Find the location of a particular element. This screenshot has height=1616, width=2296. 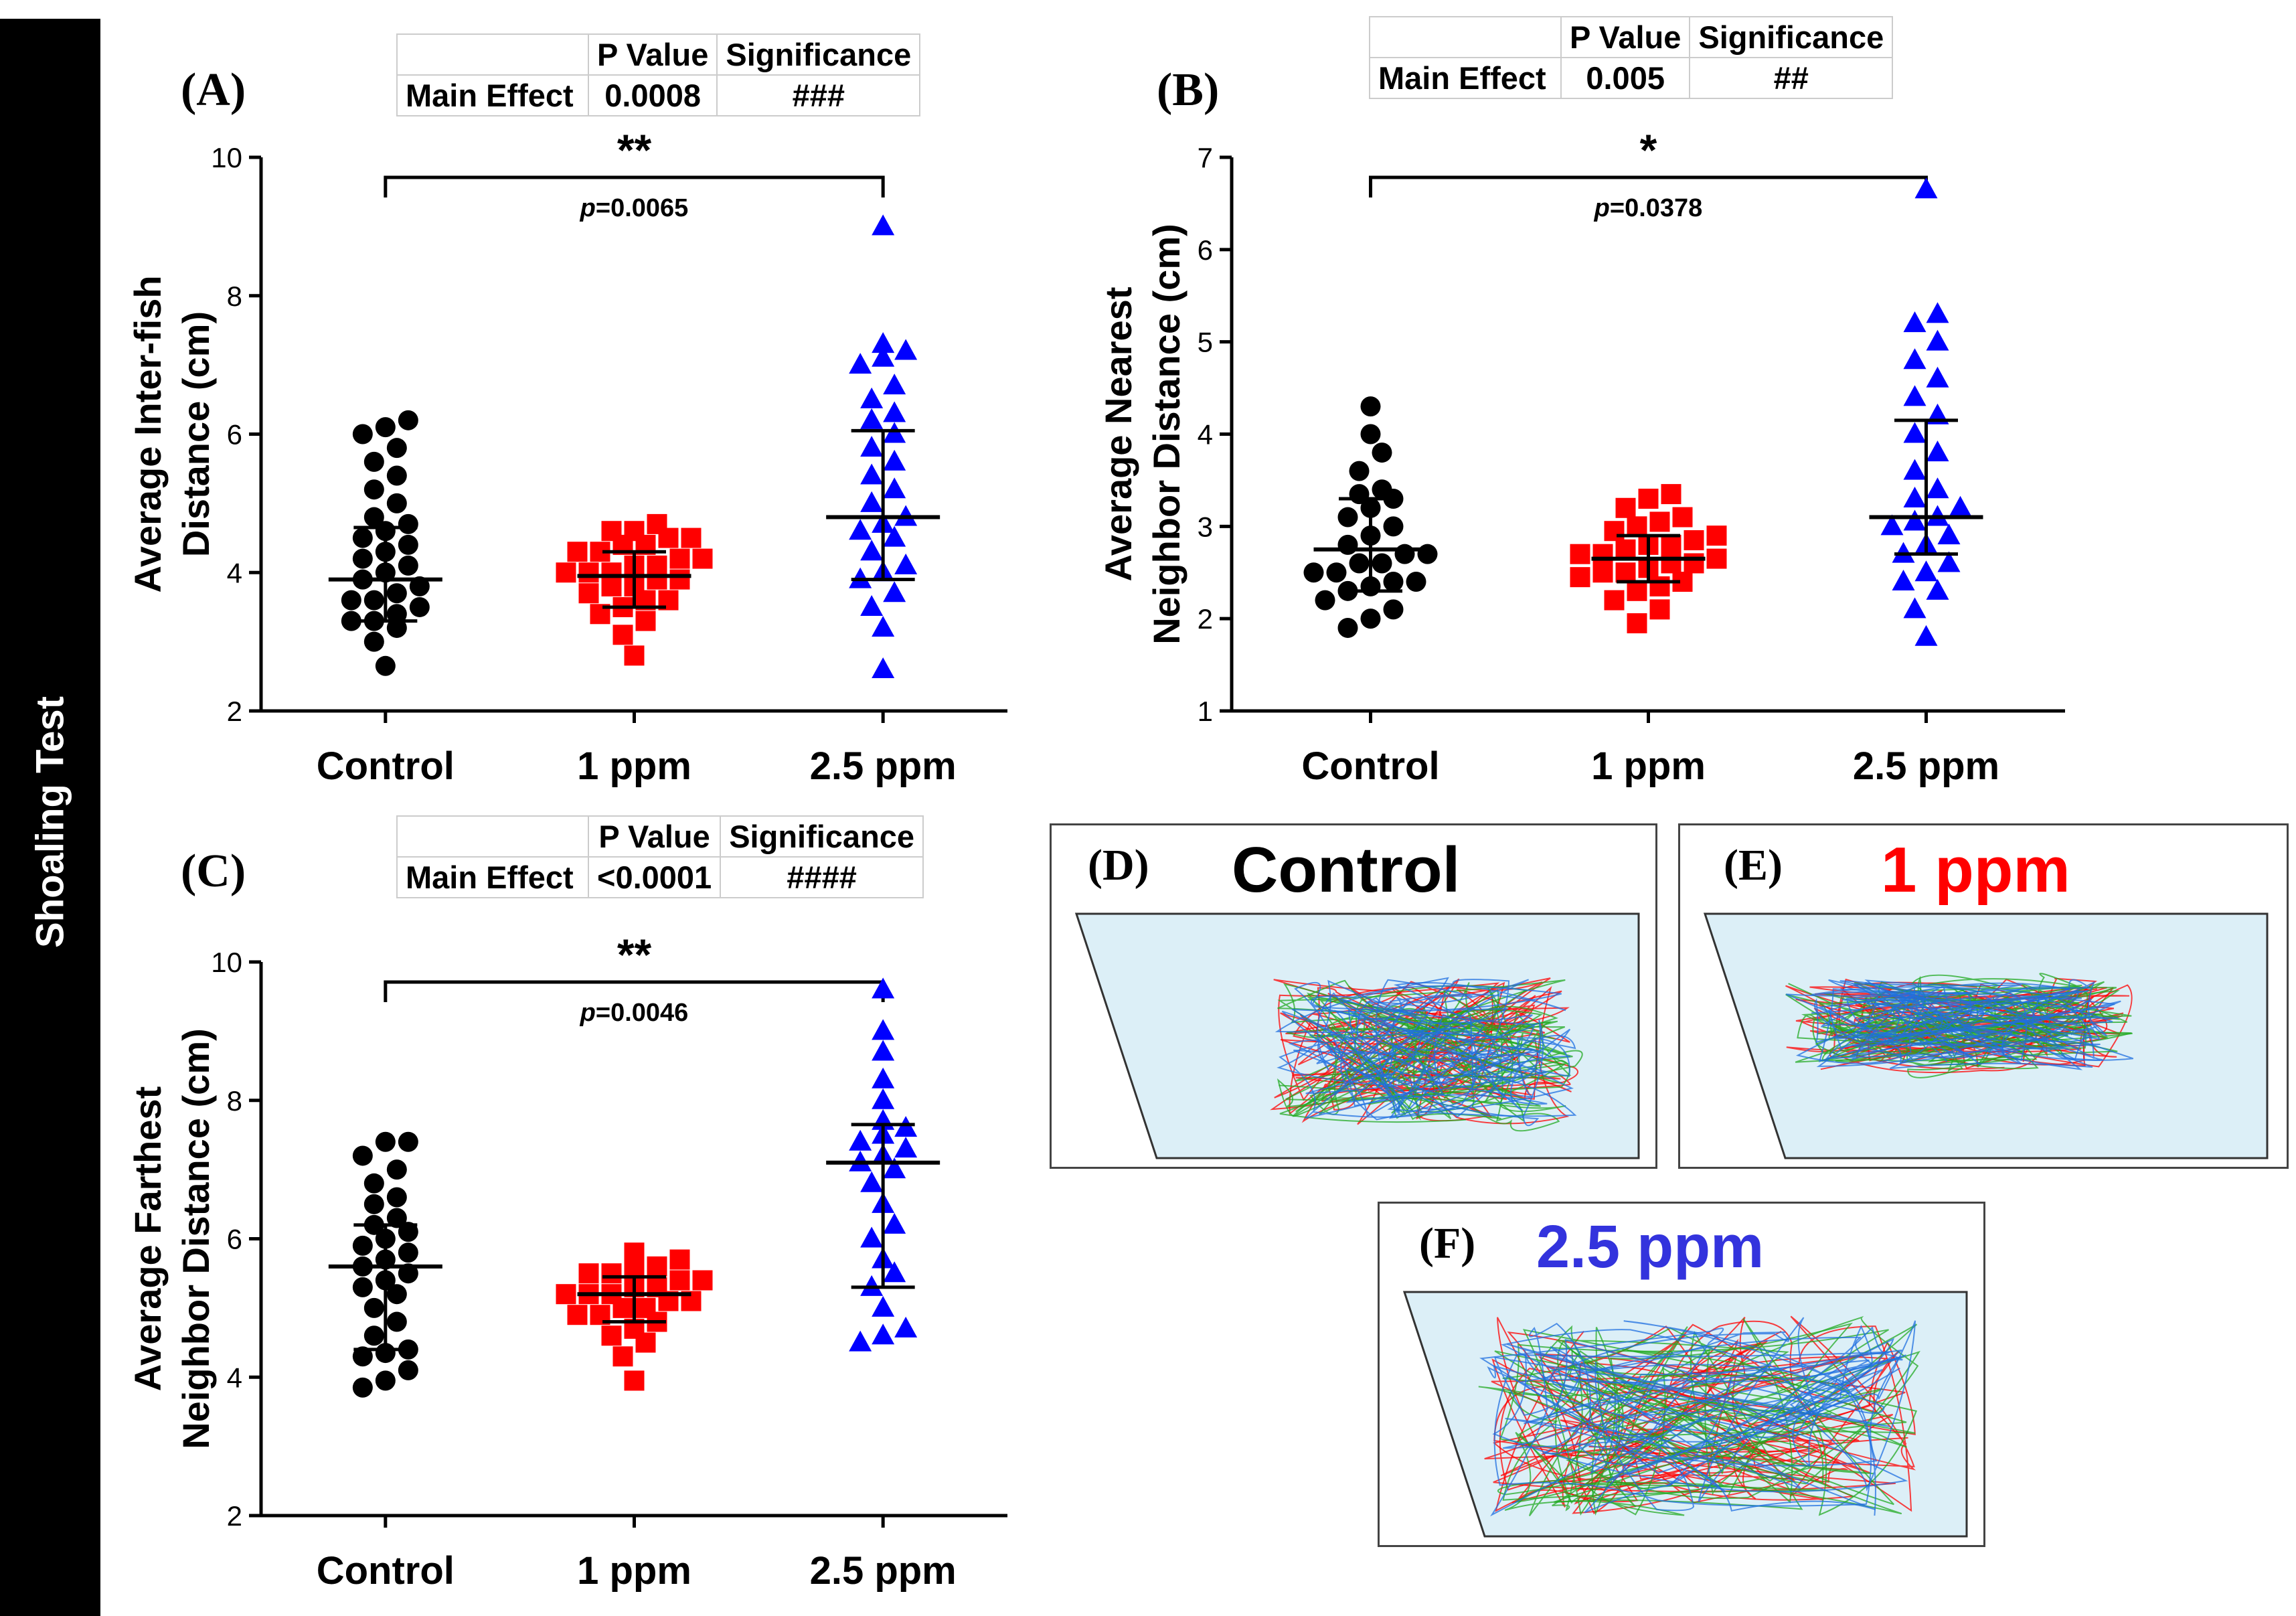

significance-stars: * is located at coordinates (1648, 150).